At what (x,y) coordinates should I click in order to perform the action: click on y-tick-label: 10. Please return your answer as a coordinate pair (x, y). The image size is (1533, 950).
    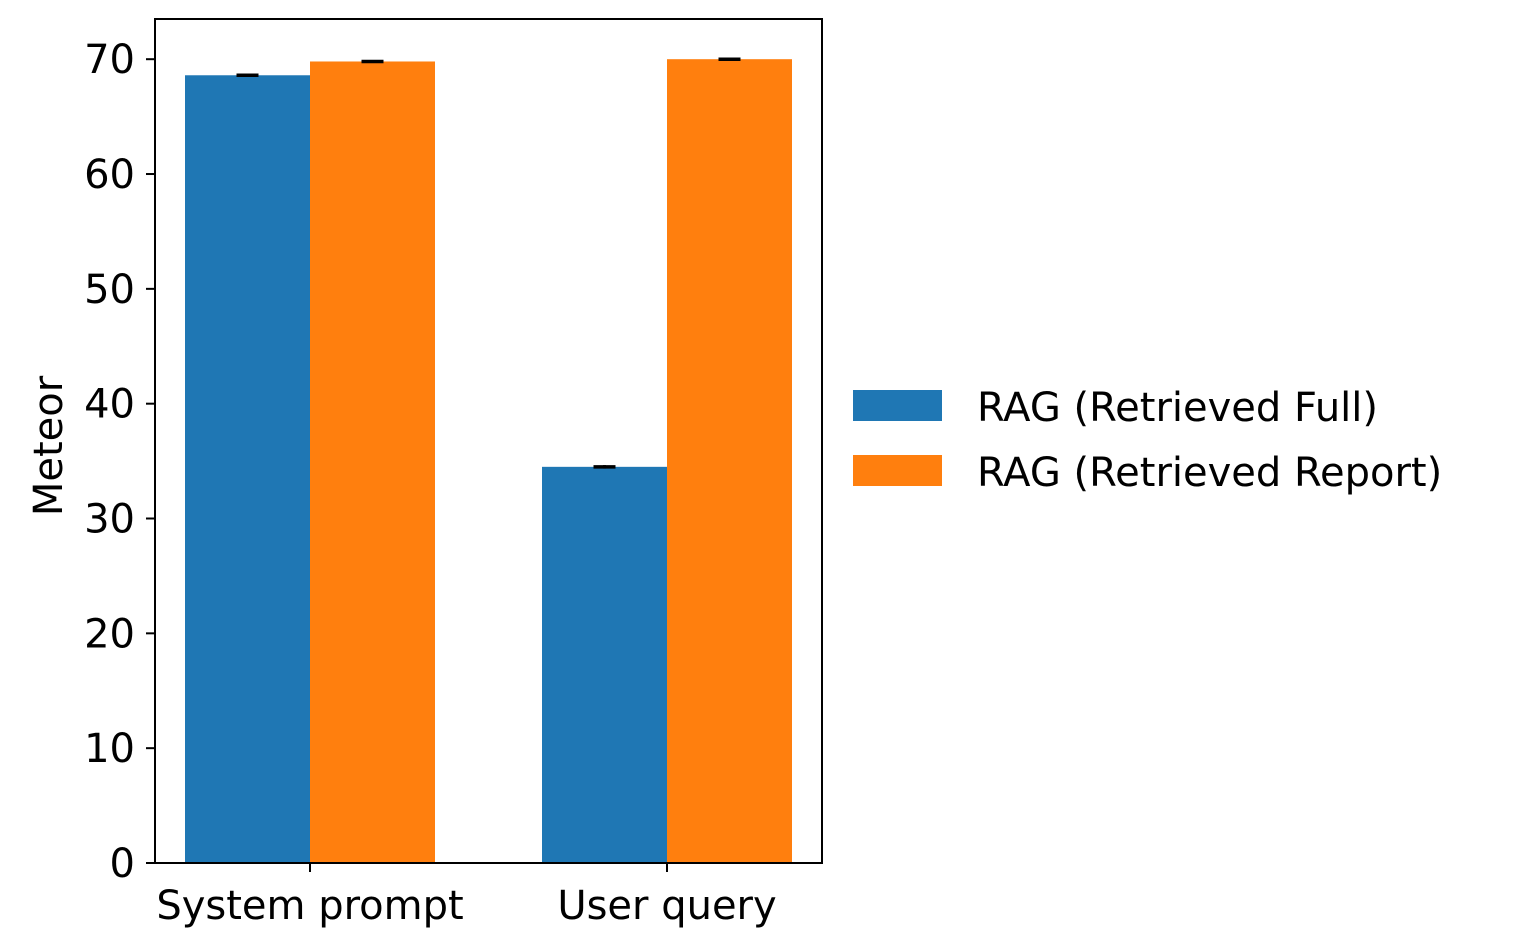
    Looking at the image, I should click on (109, 749).